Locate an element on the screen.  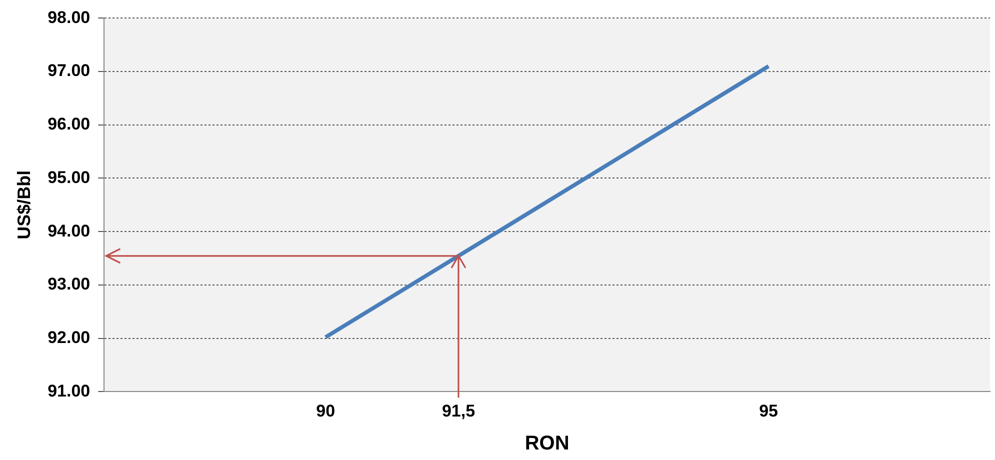
y-tick-label: 95.00 is located at coordinates (69, 177).